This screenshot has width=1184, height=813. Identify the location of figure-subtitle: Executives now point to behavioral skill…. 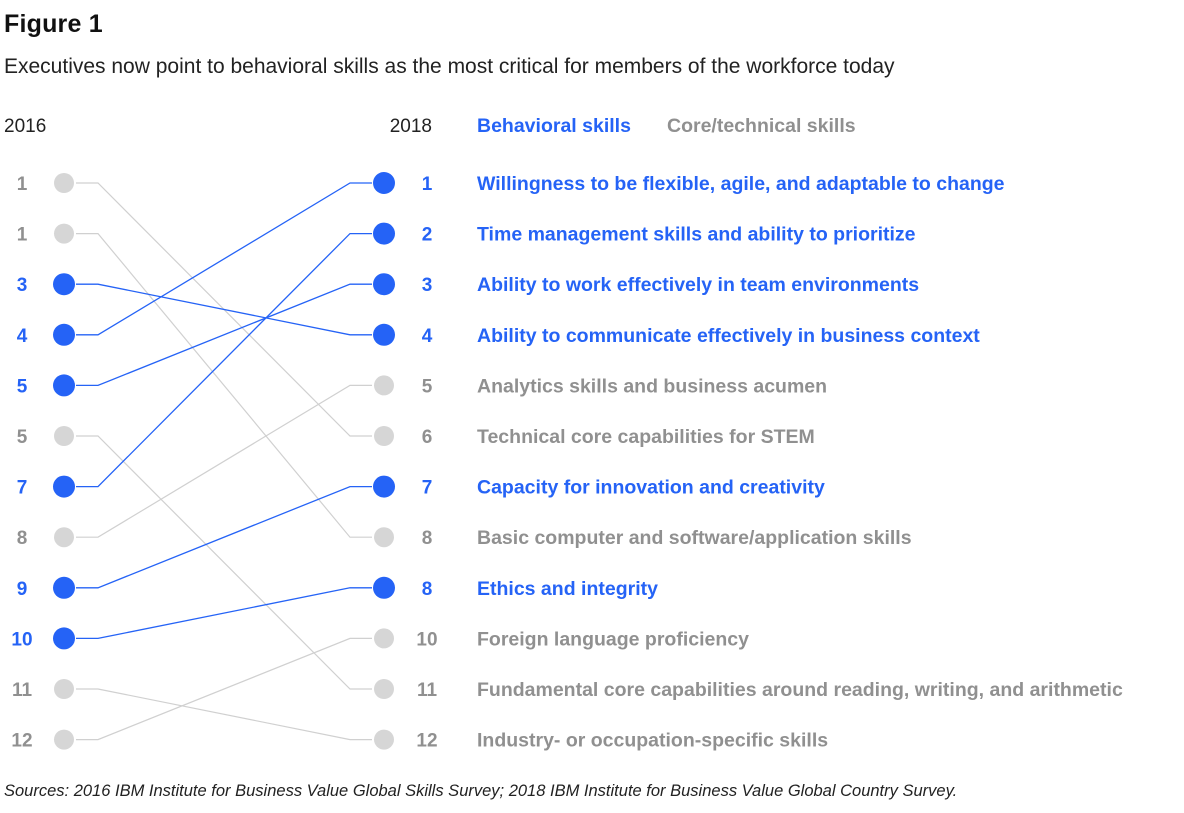
(449, 66).